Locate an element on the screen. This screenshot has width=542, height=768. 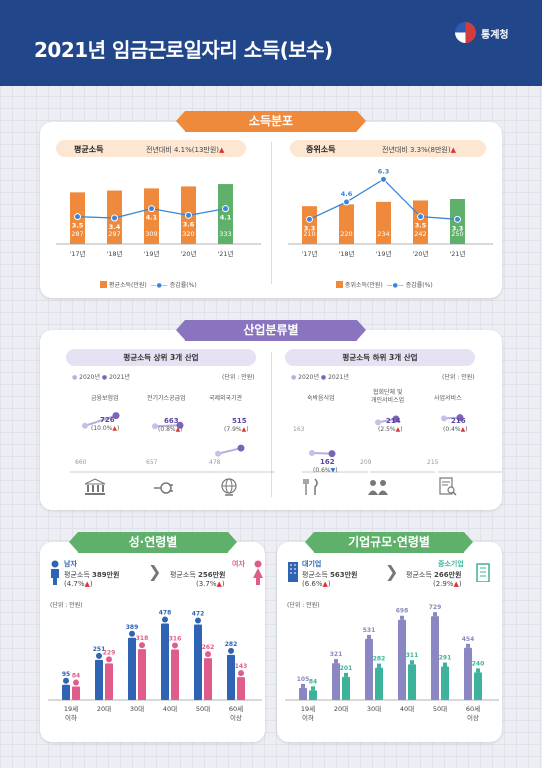
x-tick-label: 19세 is located at coordinates (308, 708).